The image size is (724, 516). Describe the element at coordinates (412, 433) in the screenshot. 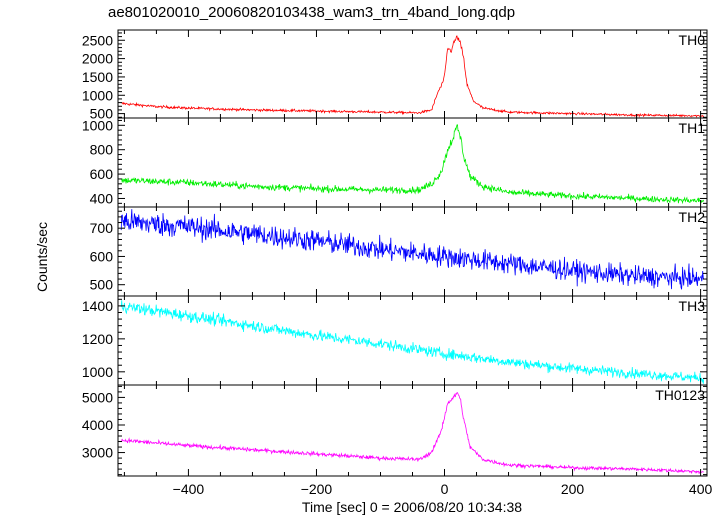

I see `series-line-th0123` at that location.